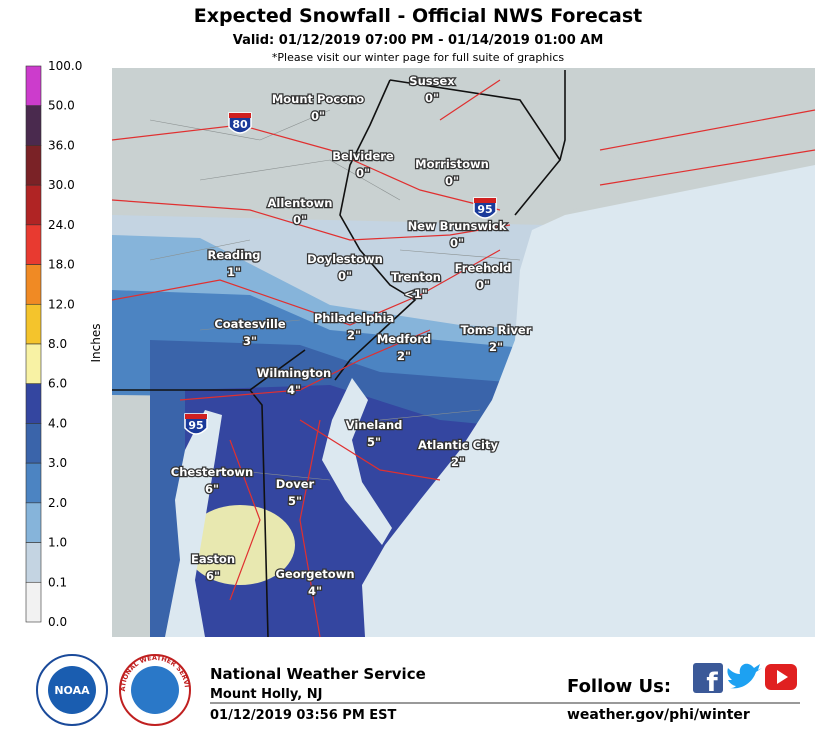  I want to click on url: weather.gov/phi/winter, so click(658, 715).